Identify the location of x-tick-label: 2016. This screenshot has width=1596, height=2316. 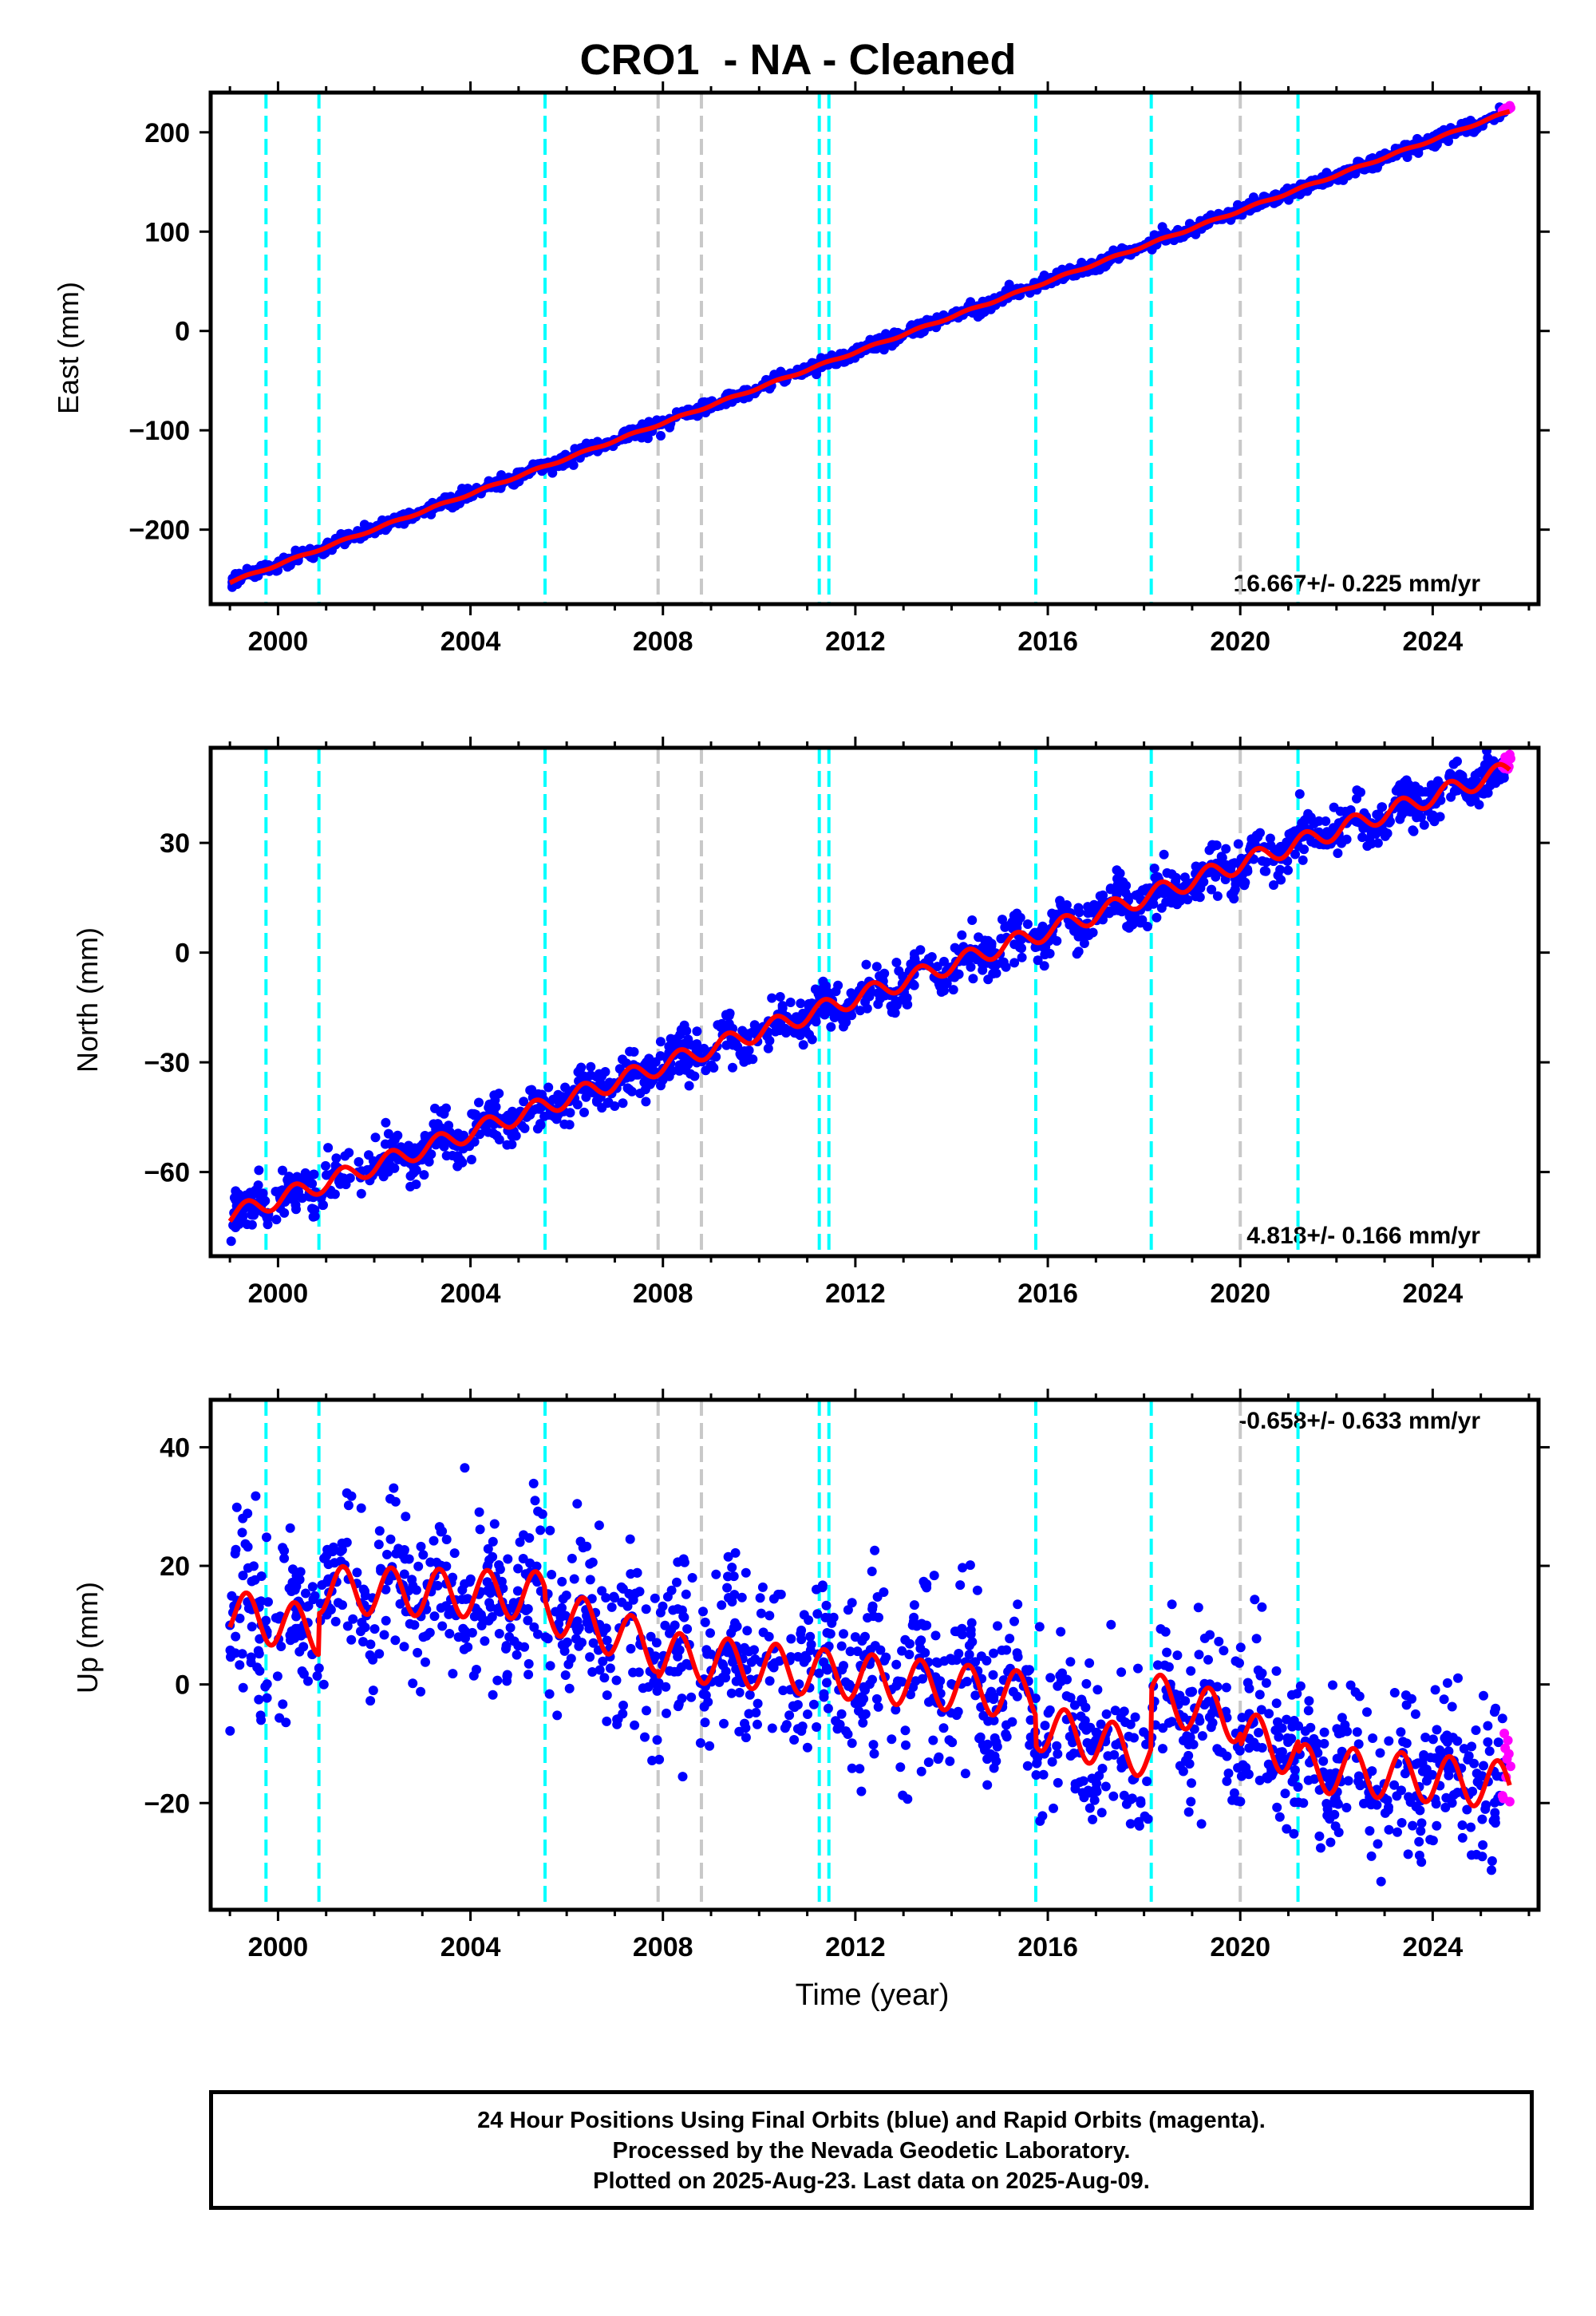
(1047, 641).